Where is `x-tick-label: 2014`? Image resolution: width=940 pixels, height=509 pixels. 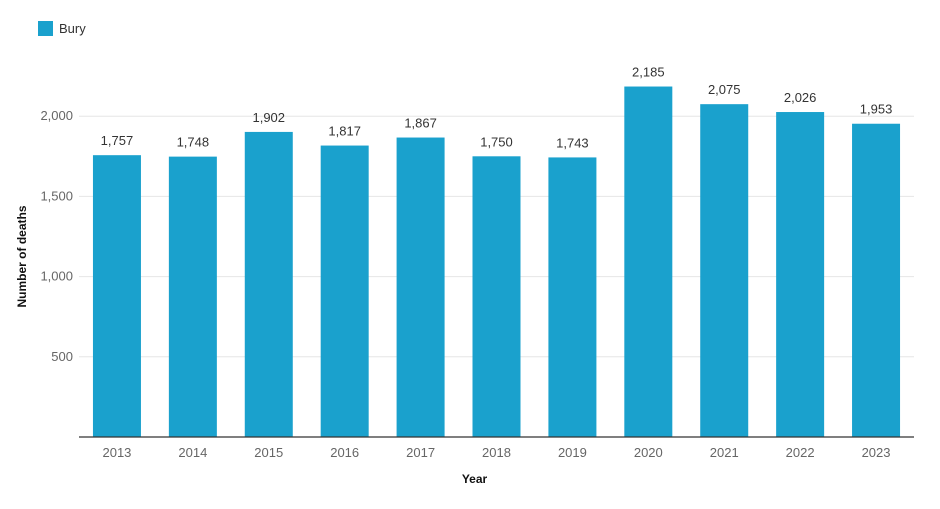
x-tick-label: 2014 is located at coordinates (192, 452).